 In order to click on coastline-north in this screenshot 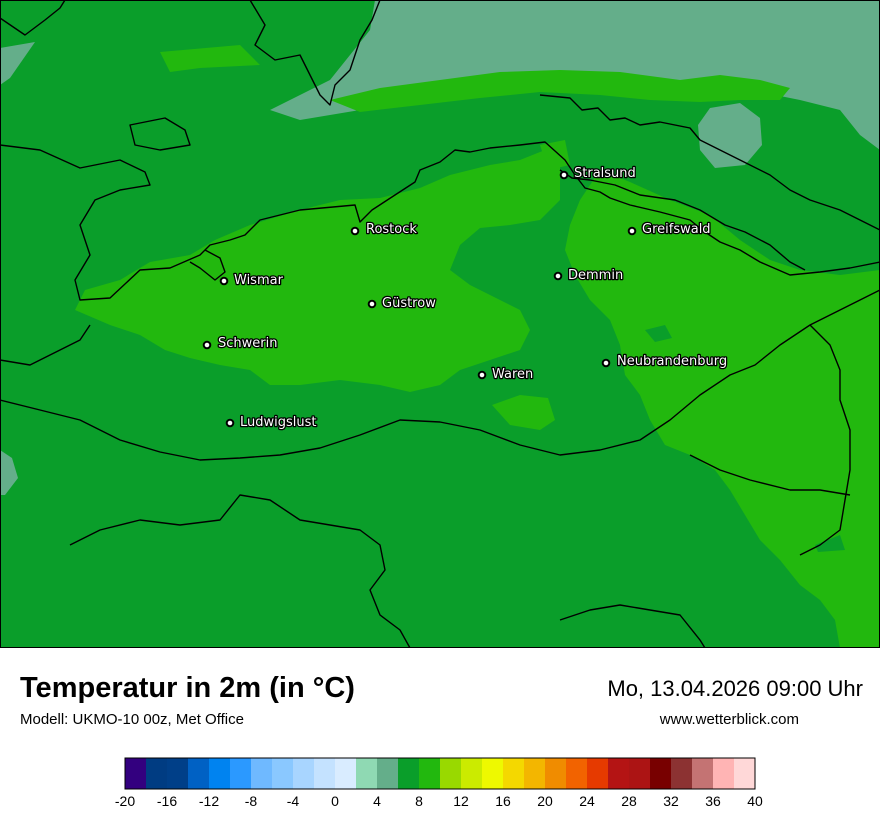, I will do `click(33, 18)`.